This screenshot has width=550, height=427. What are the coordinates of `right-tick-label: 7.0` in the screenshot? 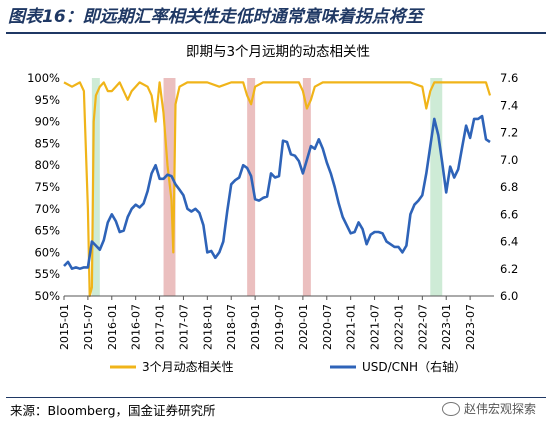 It's located at (509, 160).